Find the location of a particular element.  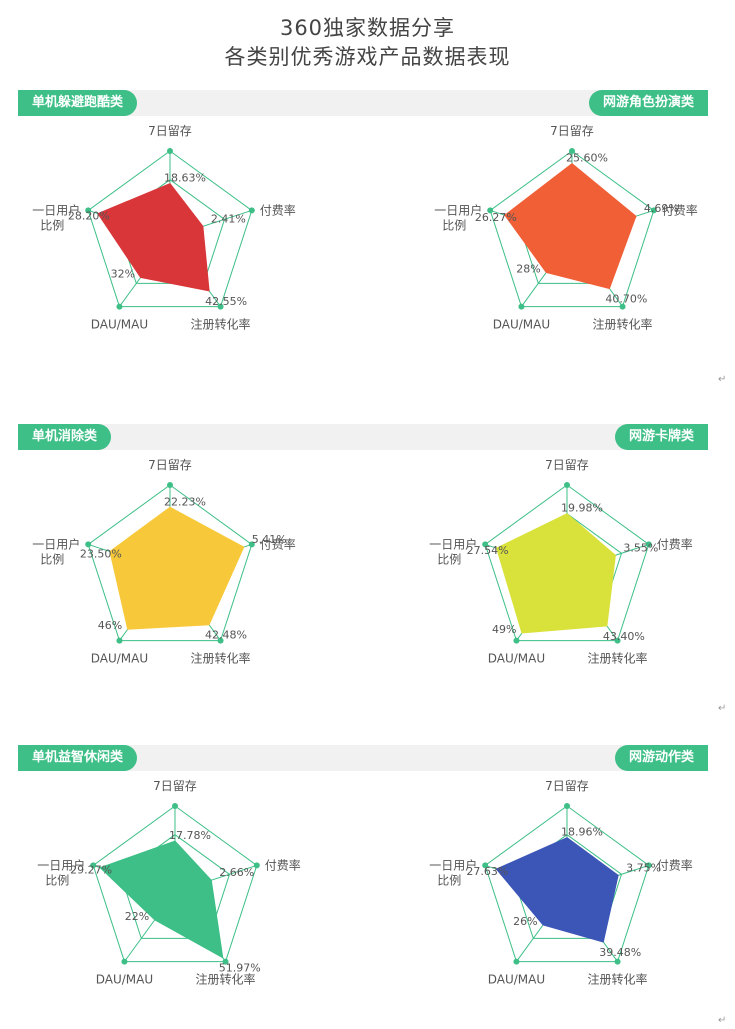

value-label-2: 3.55% is located at coordinates (640, 547).